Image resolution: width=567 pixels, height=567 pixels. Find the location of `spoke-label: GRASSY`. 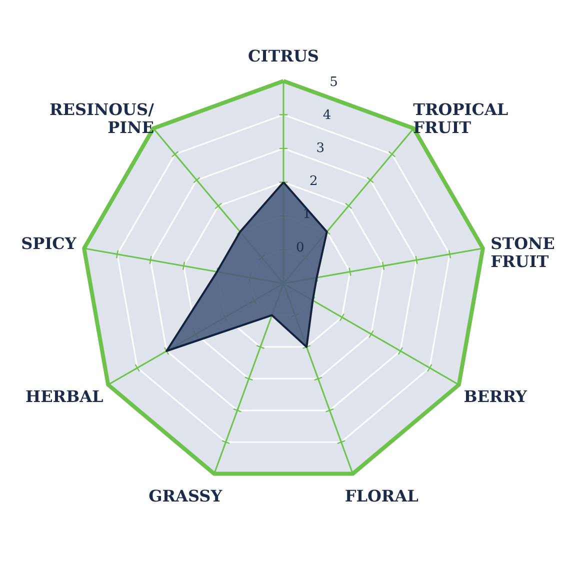

spoke-label: GRASSY is located at coordinates (185, 496).